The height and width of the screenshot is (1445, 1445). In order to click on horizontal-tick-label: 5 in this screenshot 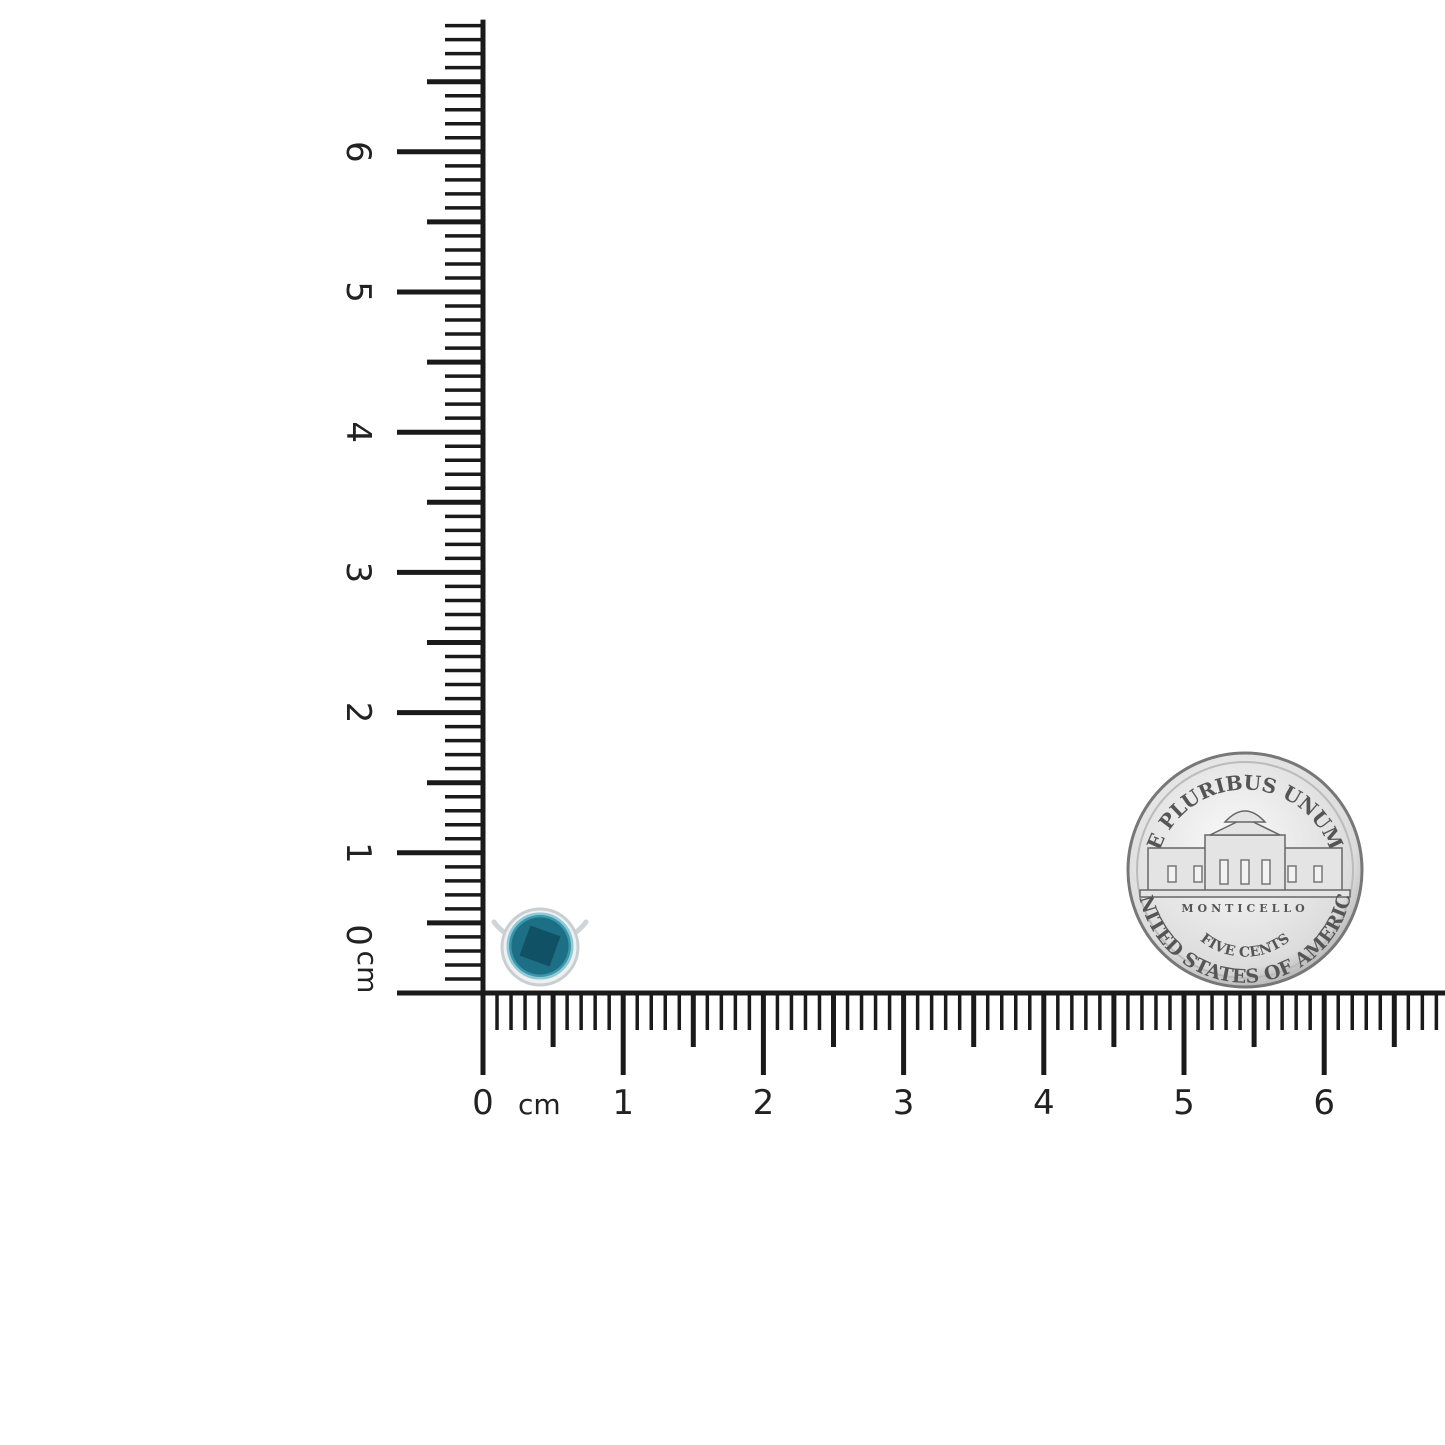, I will do `click(1184, 1103)`.